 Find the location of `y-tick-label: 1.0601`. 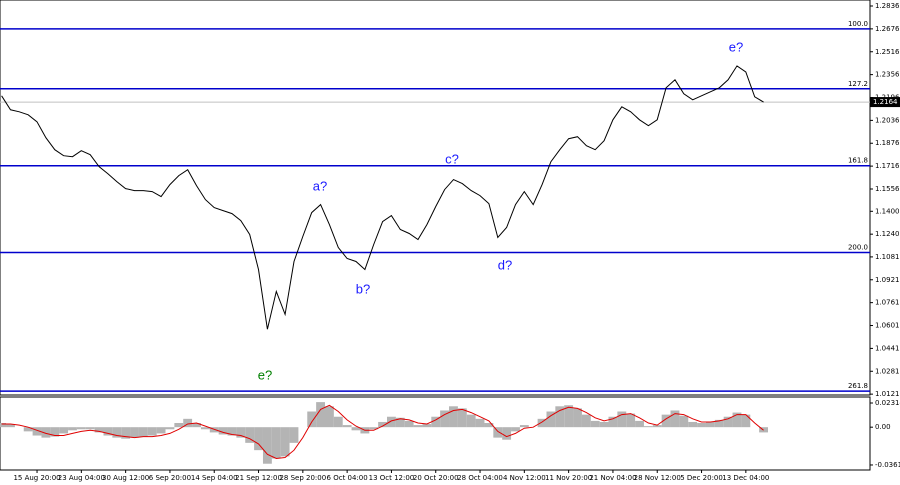

y-tick-label: 1.0601 is located at coordinates (887, 326).